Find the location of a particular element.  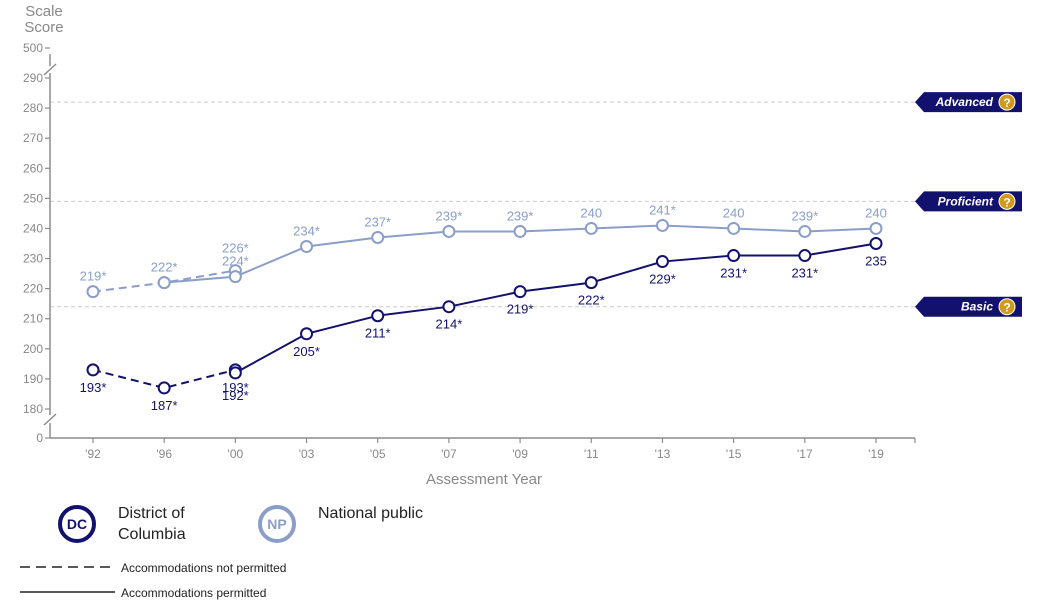

national-public-data-label: 237* is located at coordinates (377, 221).